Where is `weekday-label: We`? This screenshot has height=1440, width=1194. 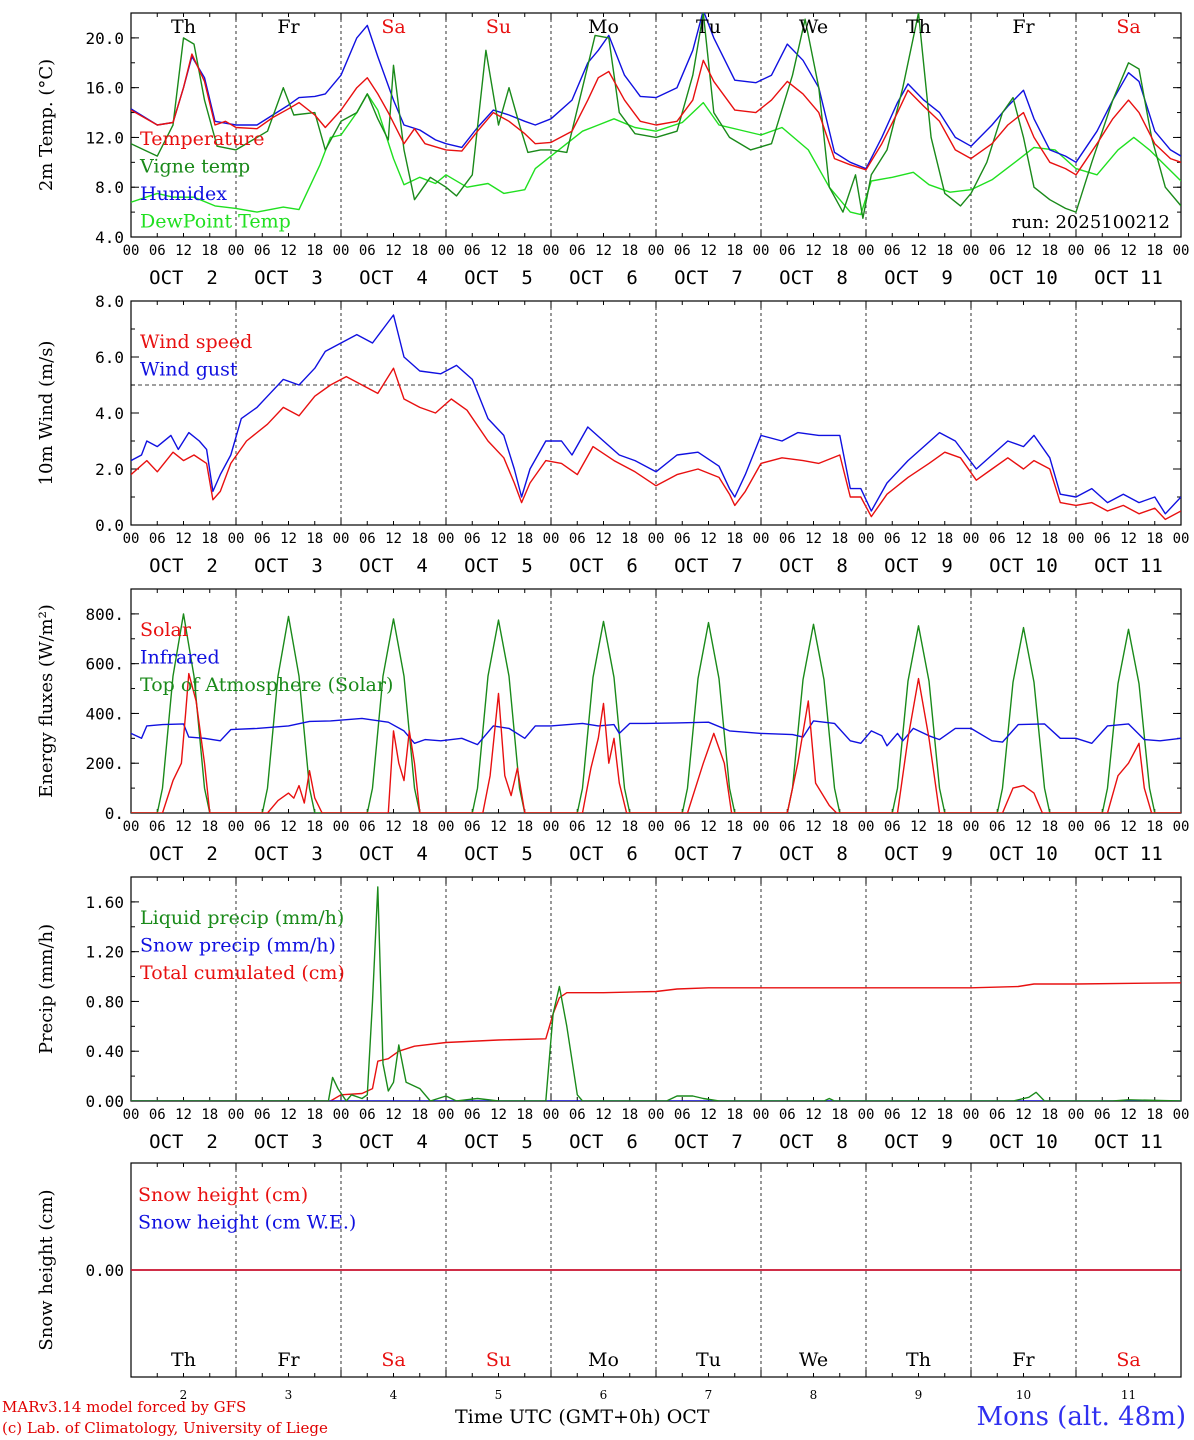
weekday-label: We is located at coordinates (813, 1360).